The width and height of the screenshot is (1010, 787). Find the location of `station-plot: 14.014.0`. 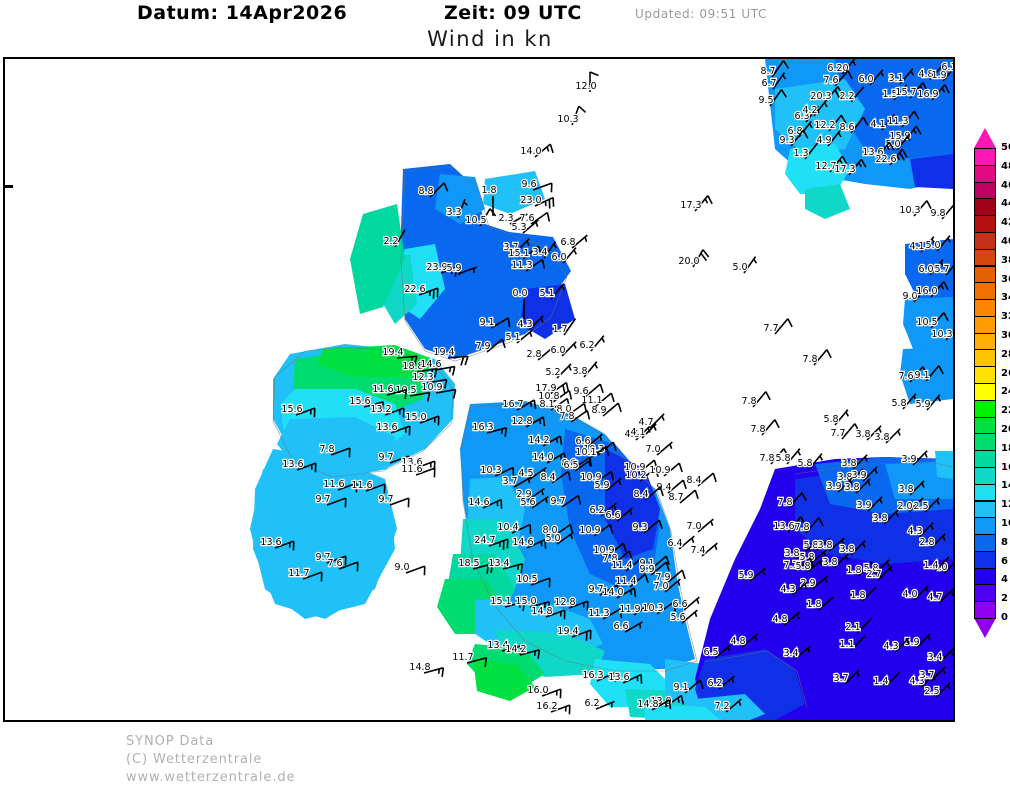

station-plot: 14.014.0 is located at coordinates (549, 457).